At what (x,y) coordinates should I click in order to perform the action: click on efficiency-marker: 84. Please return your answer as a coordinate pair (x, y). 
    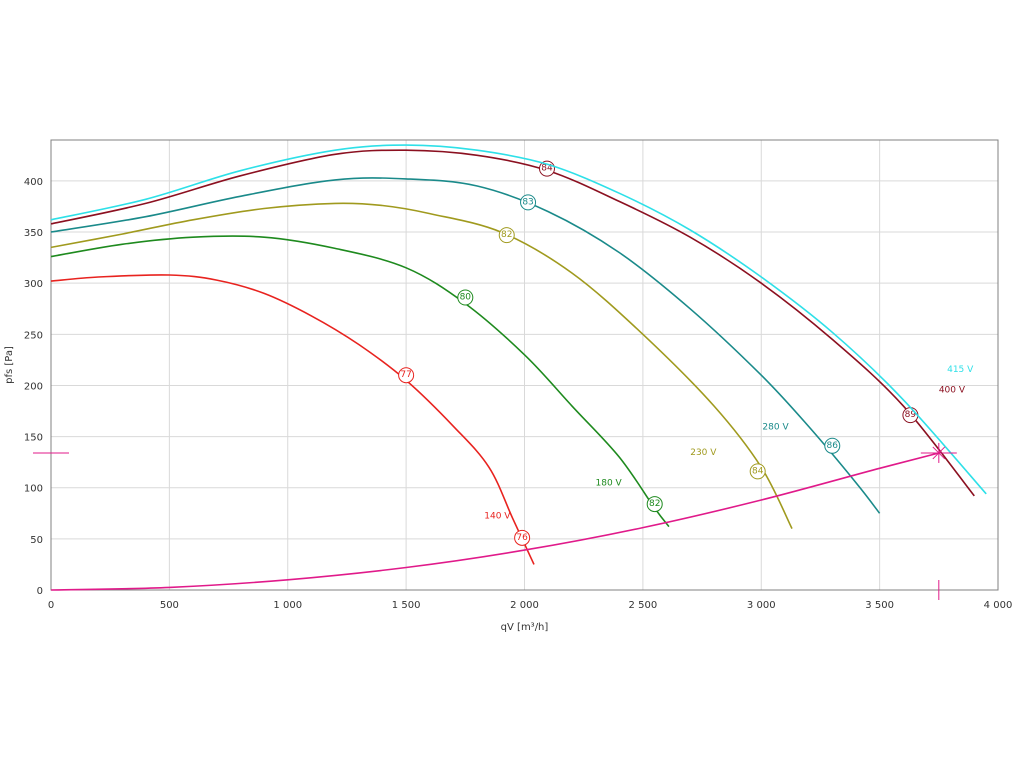
    Looking at the image, I should click on (757, 471).